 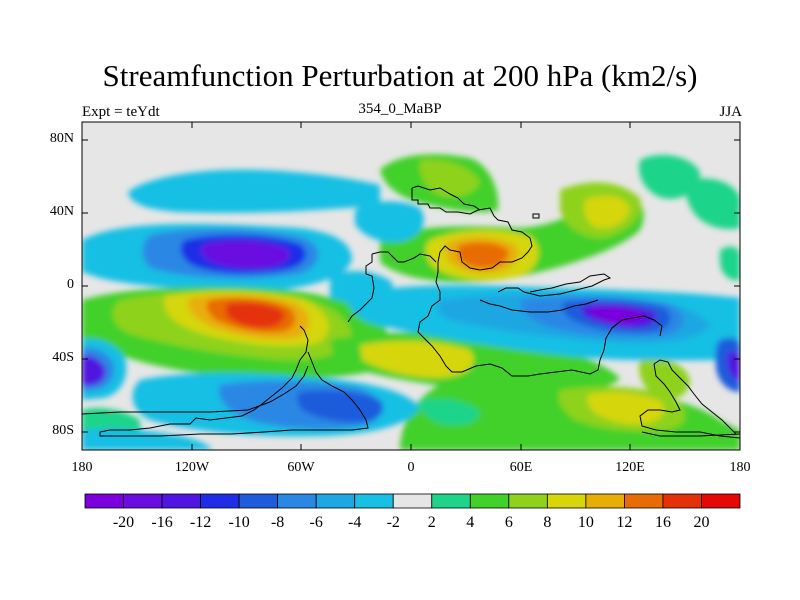 What do you see at coordinates (508, 522) in the screenshot?
I see `colorbar-label: 6` at bounding box center [508, 522].